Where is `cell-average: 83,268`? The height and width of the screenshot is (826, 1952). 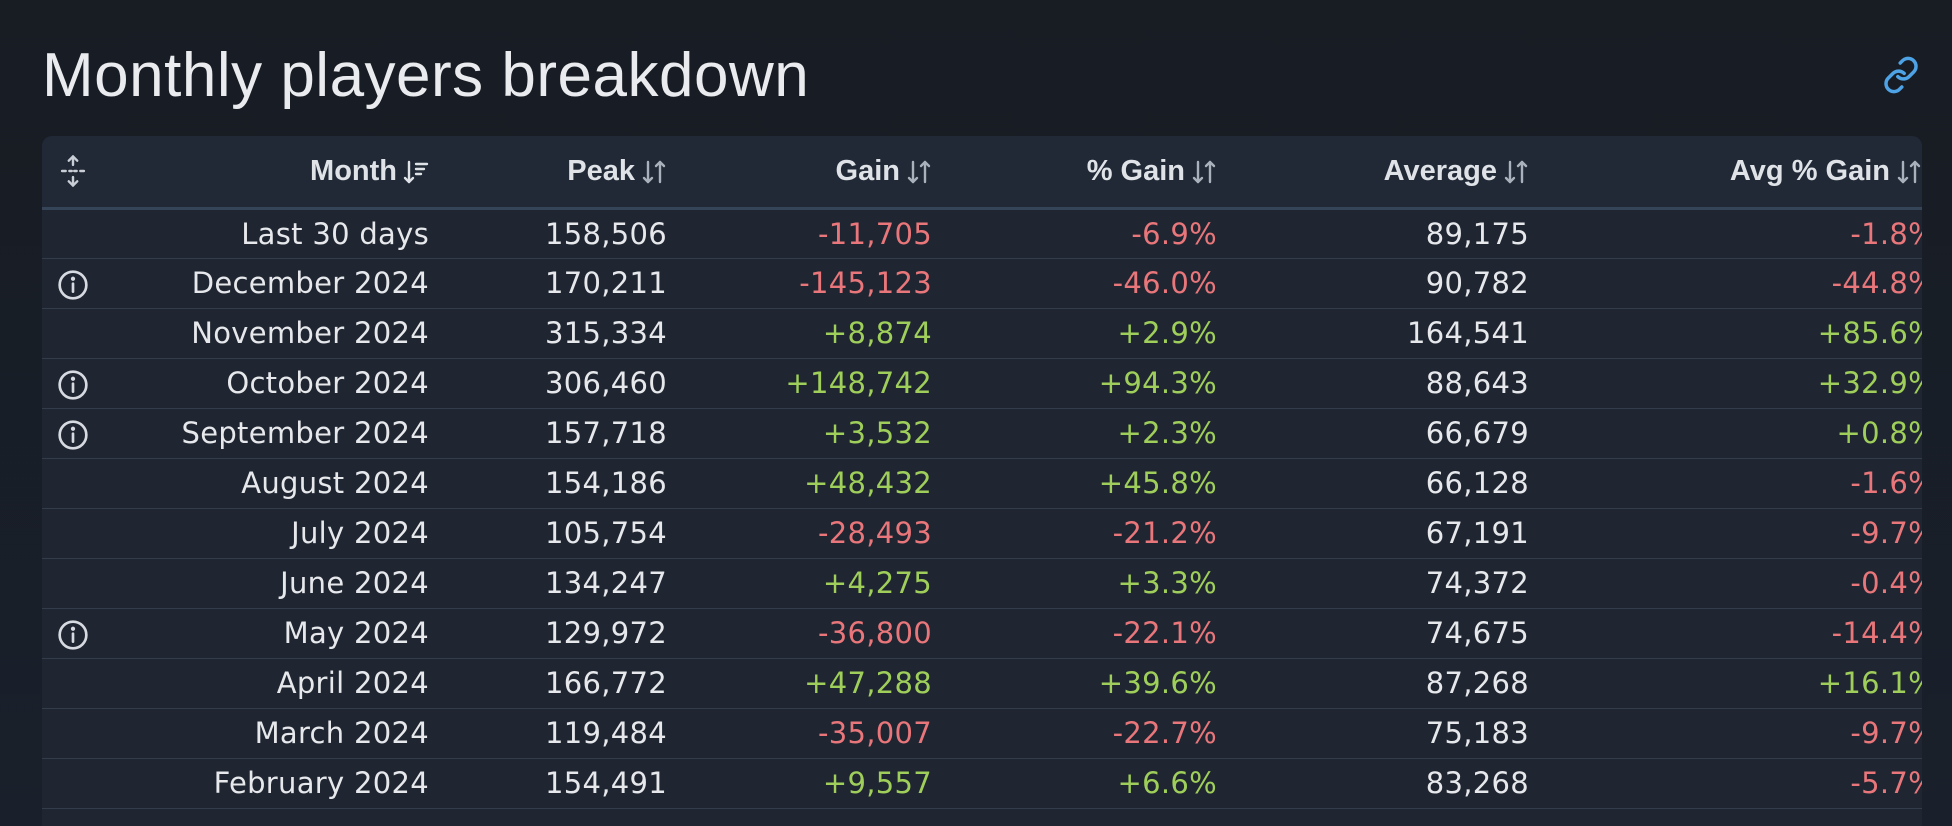 cell-average: 83,268 is located at coordinates (1477, 783).